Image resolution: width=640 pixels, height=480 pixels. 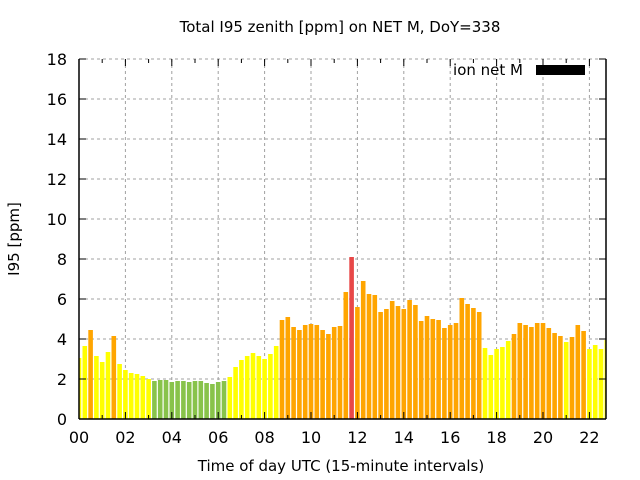 I want to click on x-tick-label: 02, so click(x=125, y=437).